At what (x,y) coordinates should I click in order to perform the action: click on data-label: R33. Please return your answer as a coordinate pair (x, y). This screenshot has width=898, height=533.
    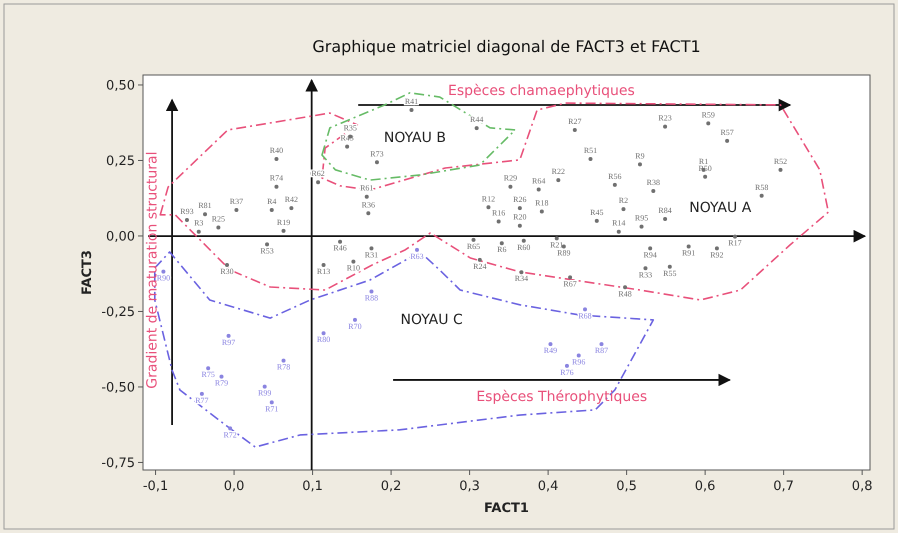
    Looking at the image, I should click on (645, 275).